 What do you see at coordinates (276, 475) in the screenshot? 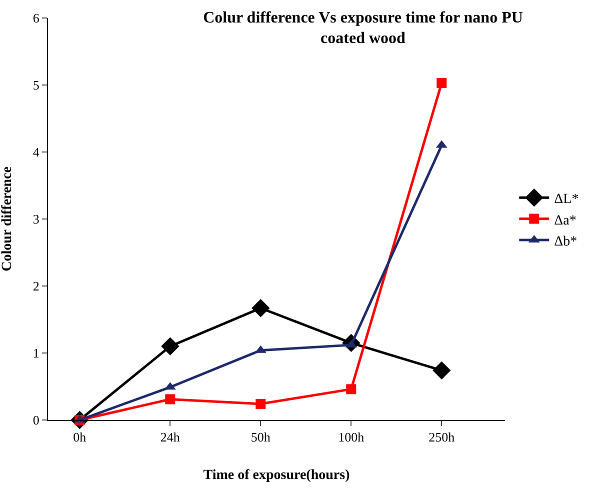
I see `x-axis-title: Time of exposure(hours)` at bounding box center [276, 475].